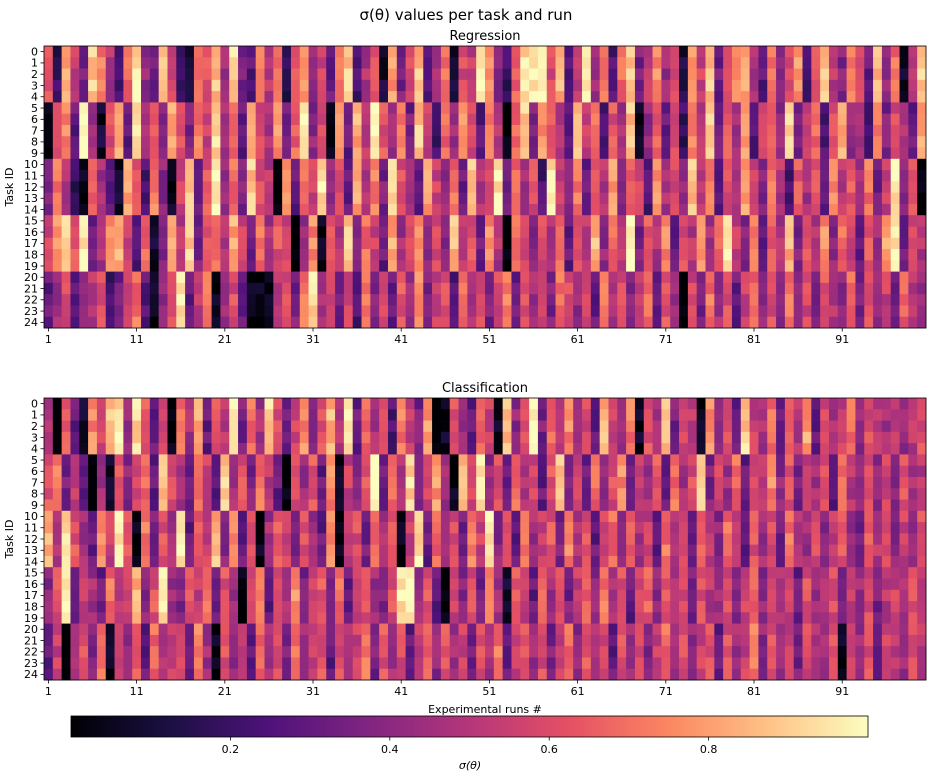 This screenshot has width=933, height=778. Describe the element at coordinates (484, 36) in the screenshot. I see `regression-title: Regression` at that location.